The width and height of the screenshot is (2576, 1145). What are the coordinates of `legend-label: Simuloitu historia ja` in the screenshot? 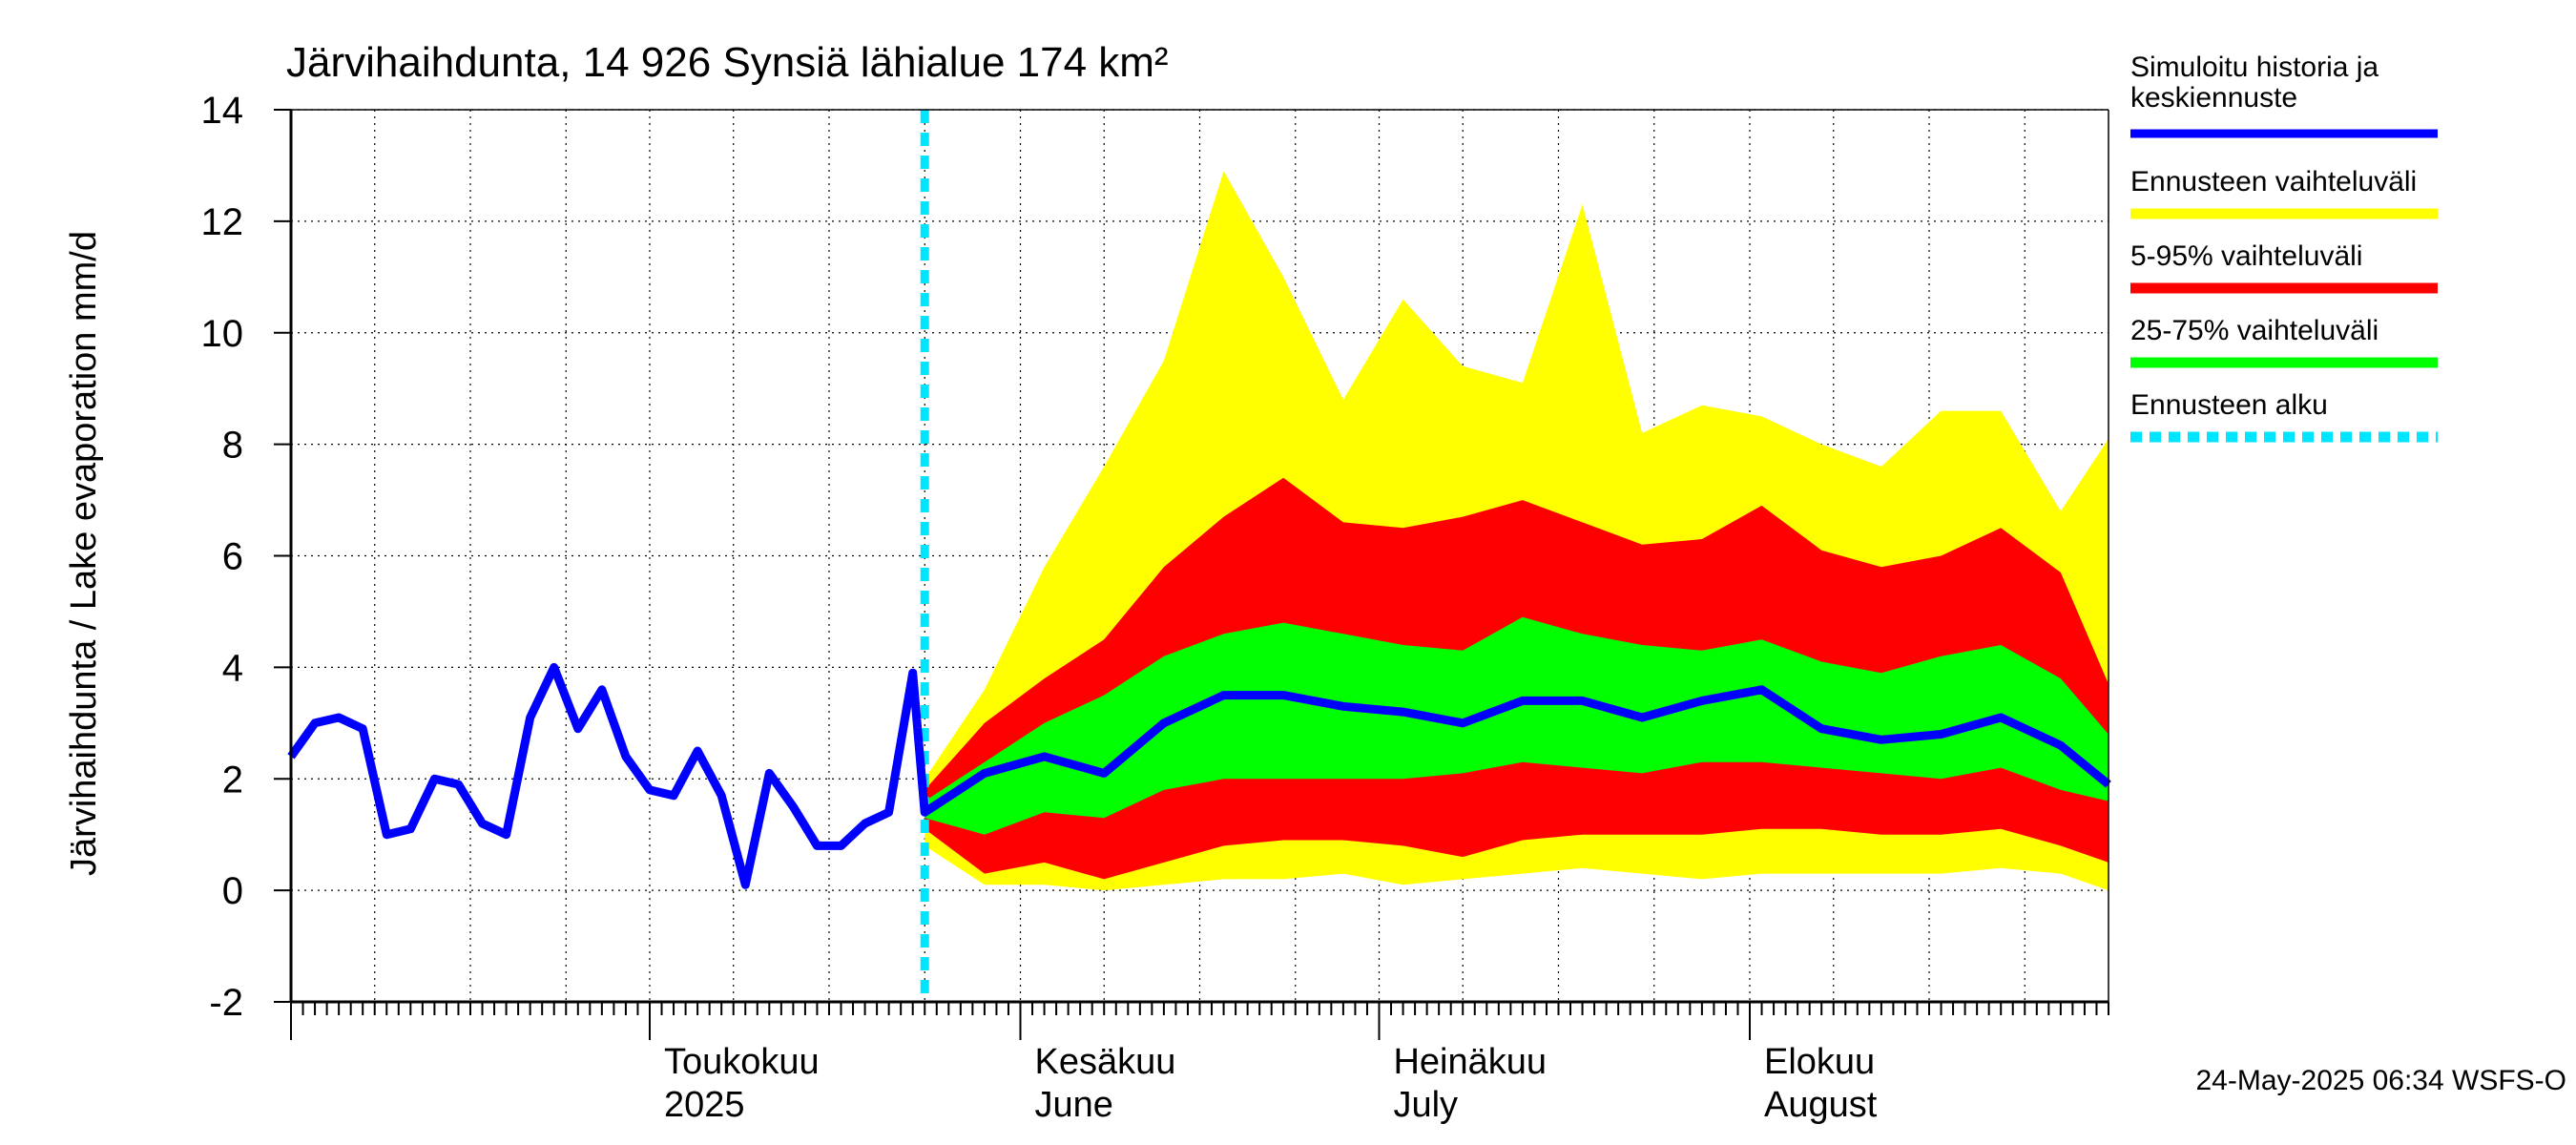 It's located at (2254, 67).